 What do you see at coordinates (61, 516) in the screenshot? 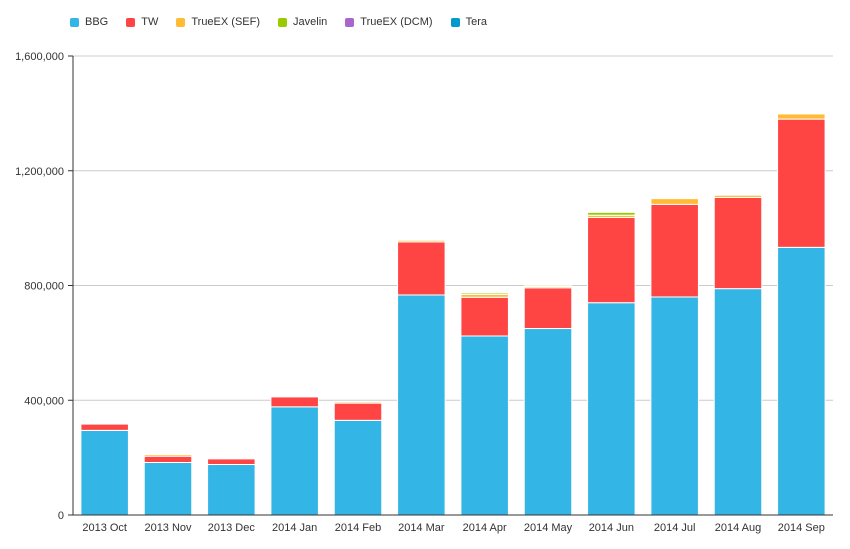
I see `y-tick-label: 0` at bounding box center [61, 516].